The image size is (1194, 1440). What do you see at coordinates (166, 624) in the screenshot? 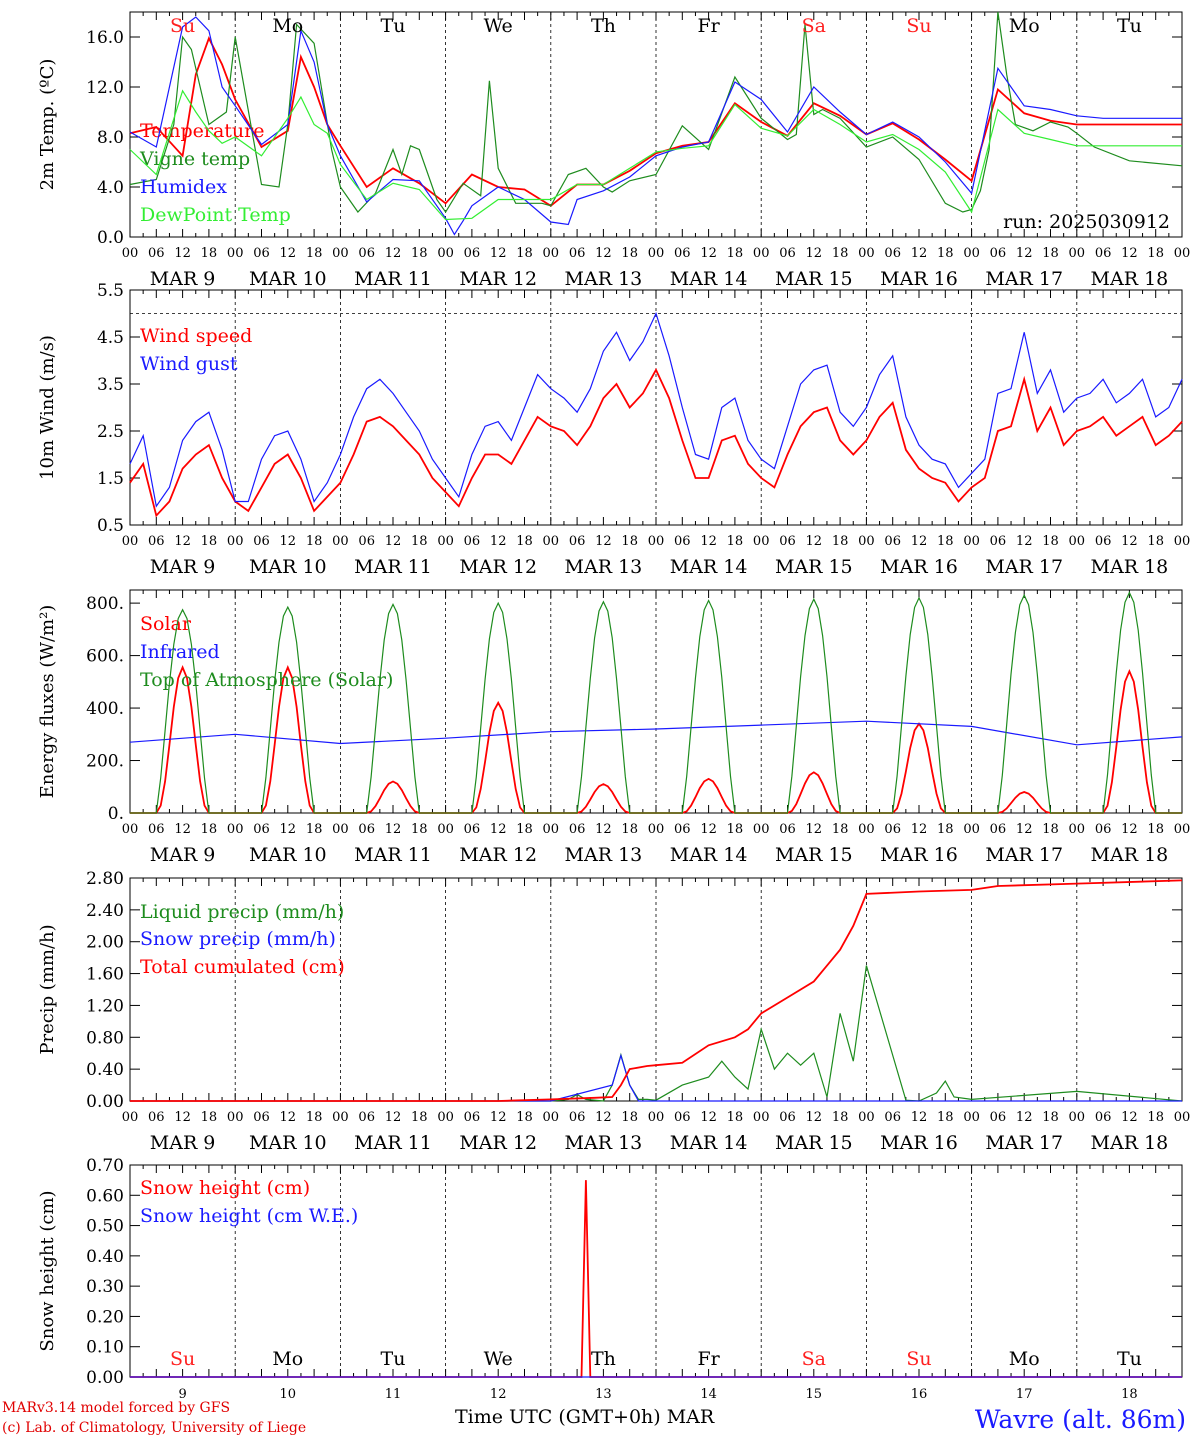
I see `legend-solar: Solar` at bounding box center [166, 624].